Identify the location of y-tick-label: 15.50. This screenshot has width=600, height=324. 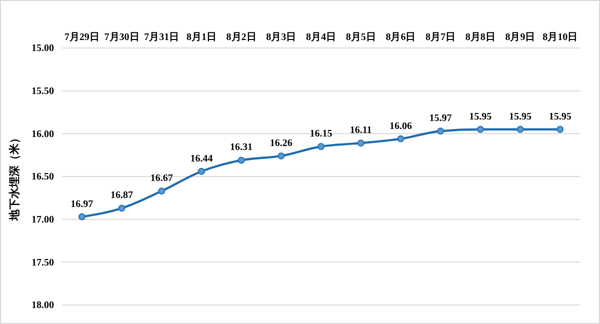
(43, 92).